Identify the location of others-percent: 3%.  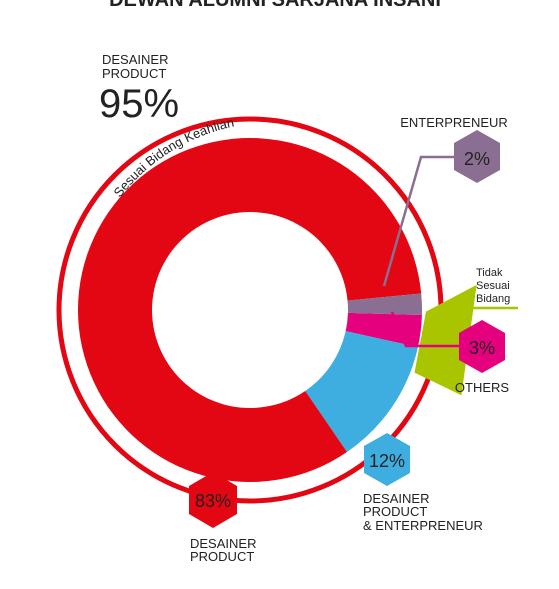
(482, 348).